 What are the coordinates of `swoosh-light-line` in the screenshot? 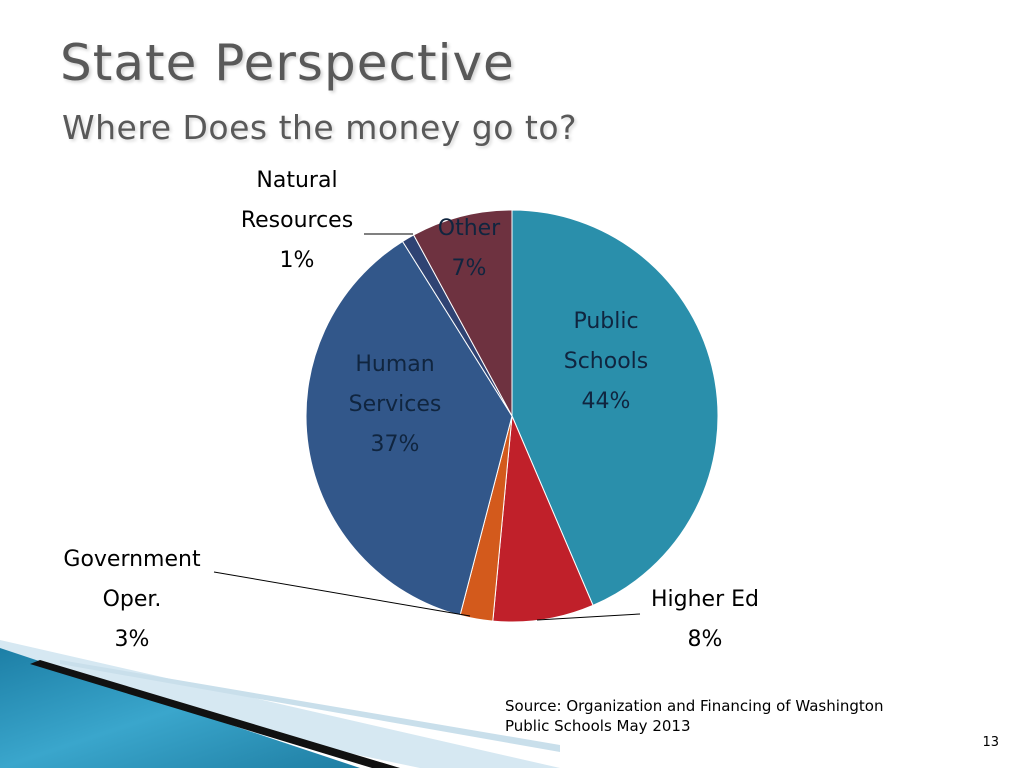 It's located at (310, 706).